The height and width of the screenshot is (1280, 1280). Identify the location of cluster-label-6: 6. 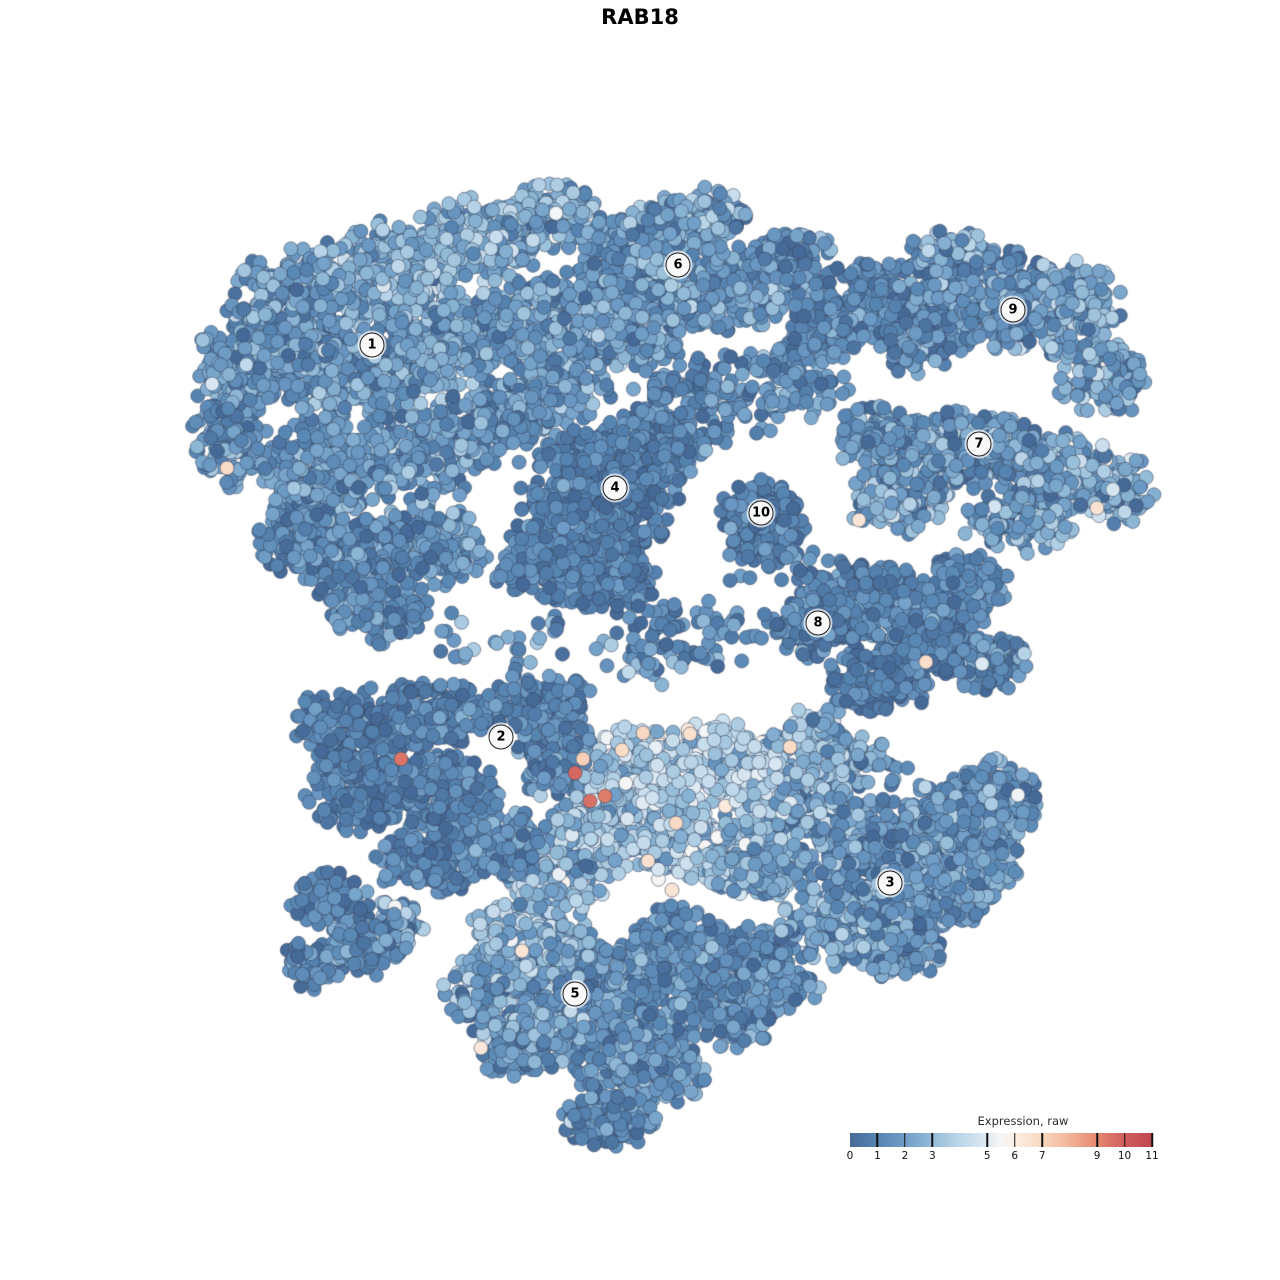
(678, 265).